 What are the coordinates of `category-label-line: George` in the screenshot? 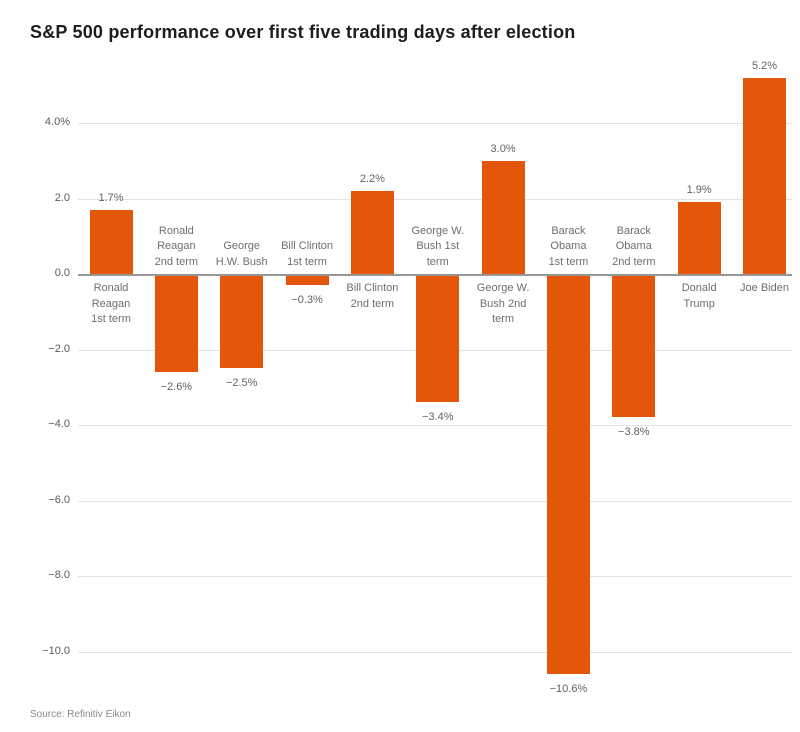 It's located at (242, 246).